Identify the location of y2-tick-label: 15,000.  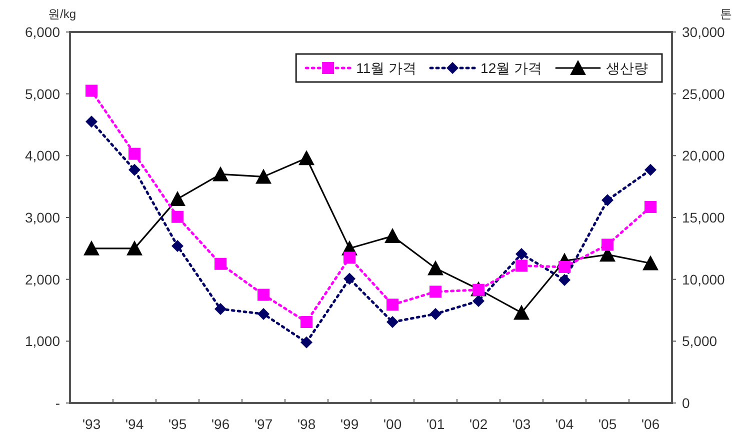
(704, 218).